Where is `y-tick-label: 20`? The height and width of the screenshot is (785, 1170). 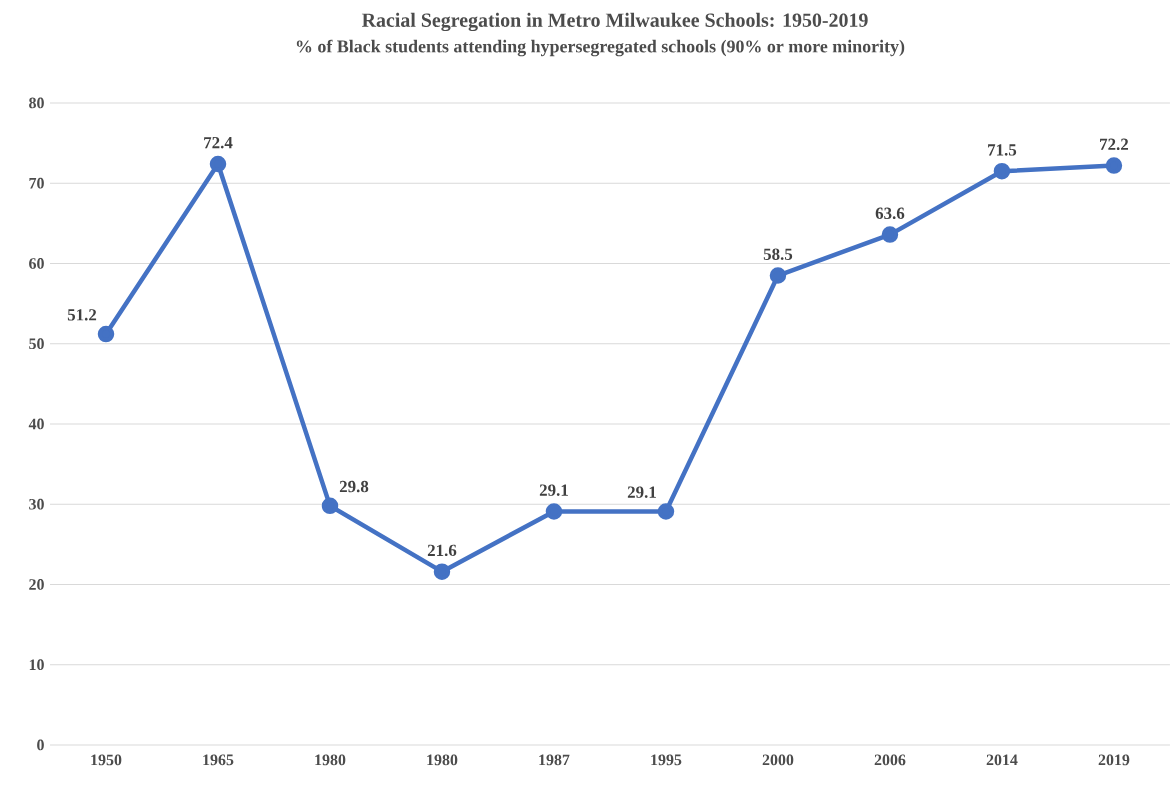
y-tick-label: 20 is located at coordinates (36, 584).